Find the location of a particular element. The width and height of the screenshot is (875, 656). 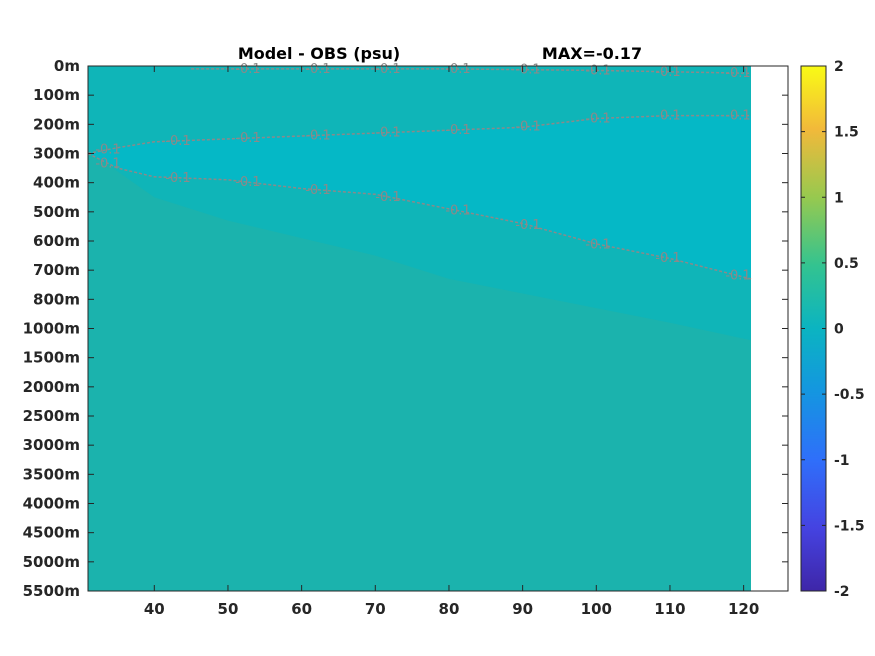

y-tick-label: 0m is located at coordinates (67, 66).